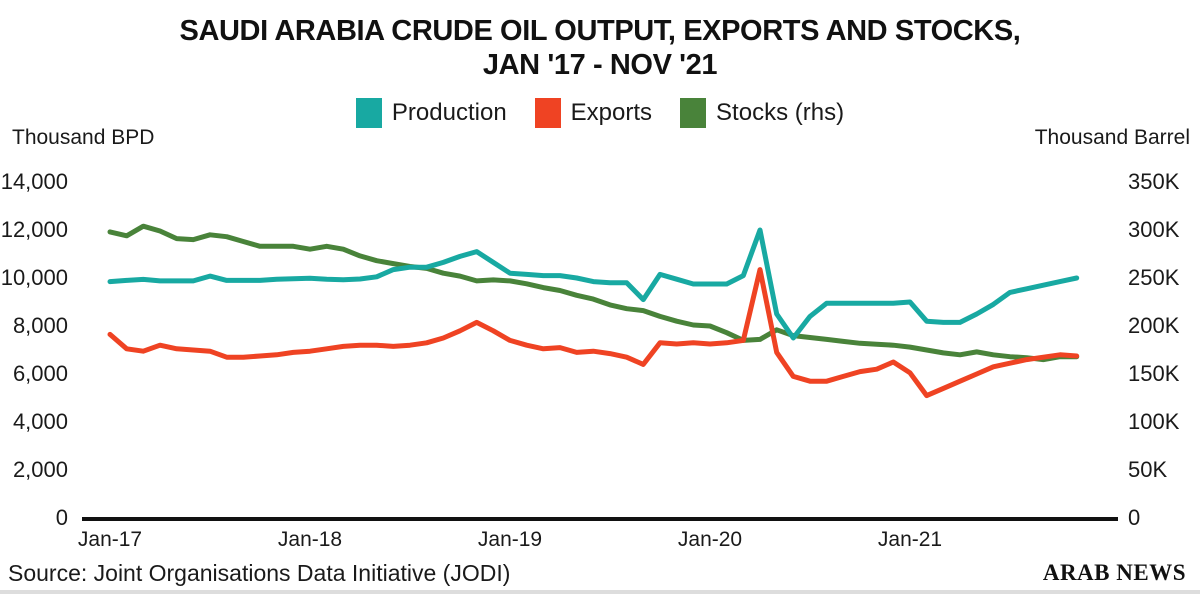 The width and height of the screenshot is (1200, 594). Describe the element at coordinates (34, 277) in the screenshot. I see `left-axis-tick-10000: 10,000` at that location.